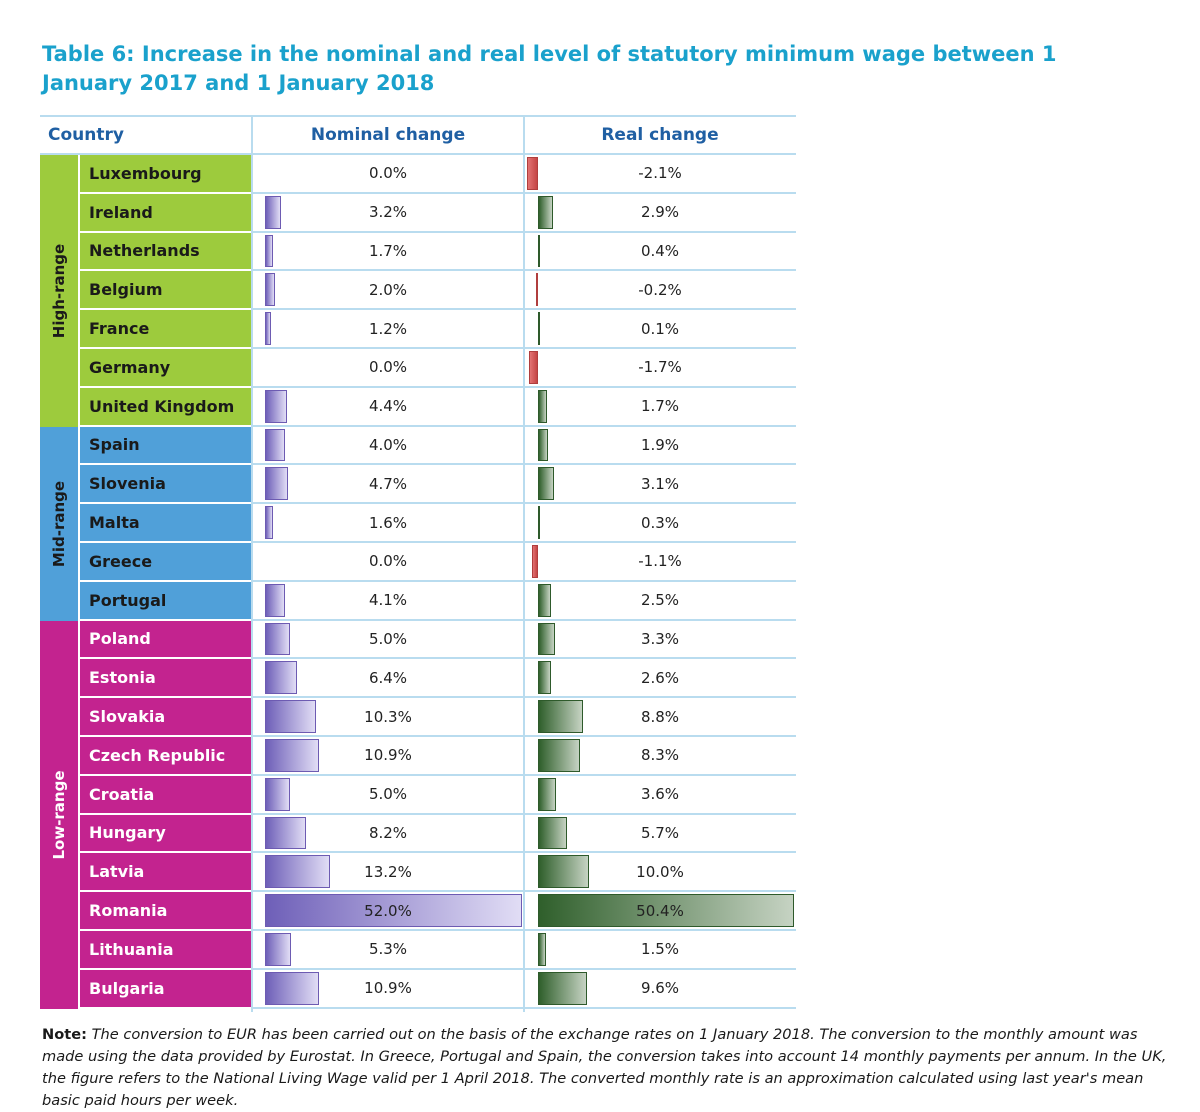 This screenshot has height=1112, width=1200. What do you see at coordinates (164, 834) in the screenshot?
I see `country-cell: Hungary` at bounding box center [164, 834].